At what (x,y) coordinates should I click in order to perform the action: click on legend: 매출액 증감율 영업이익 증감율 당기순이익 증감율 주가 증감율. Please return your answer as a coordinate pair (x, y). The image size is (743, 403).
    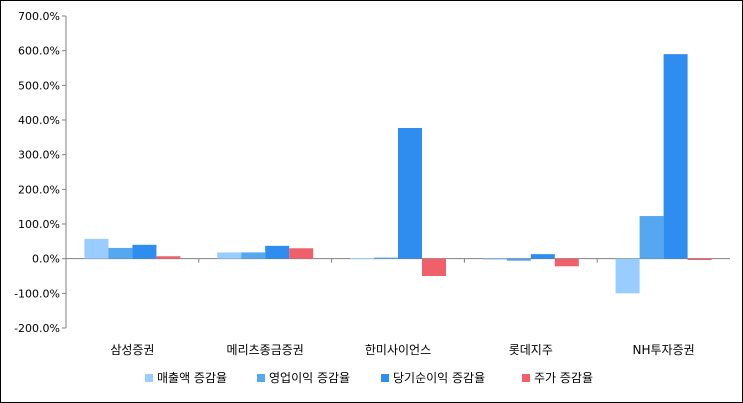
    Looking at the image, I should click on (369, 378).